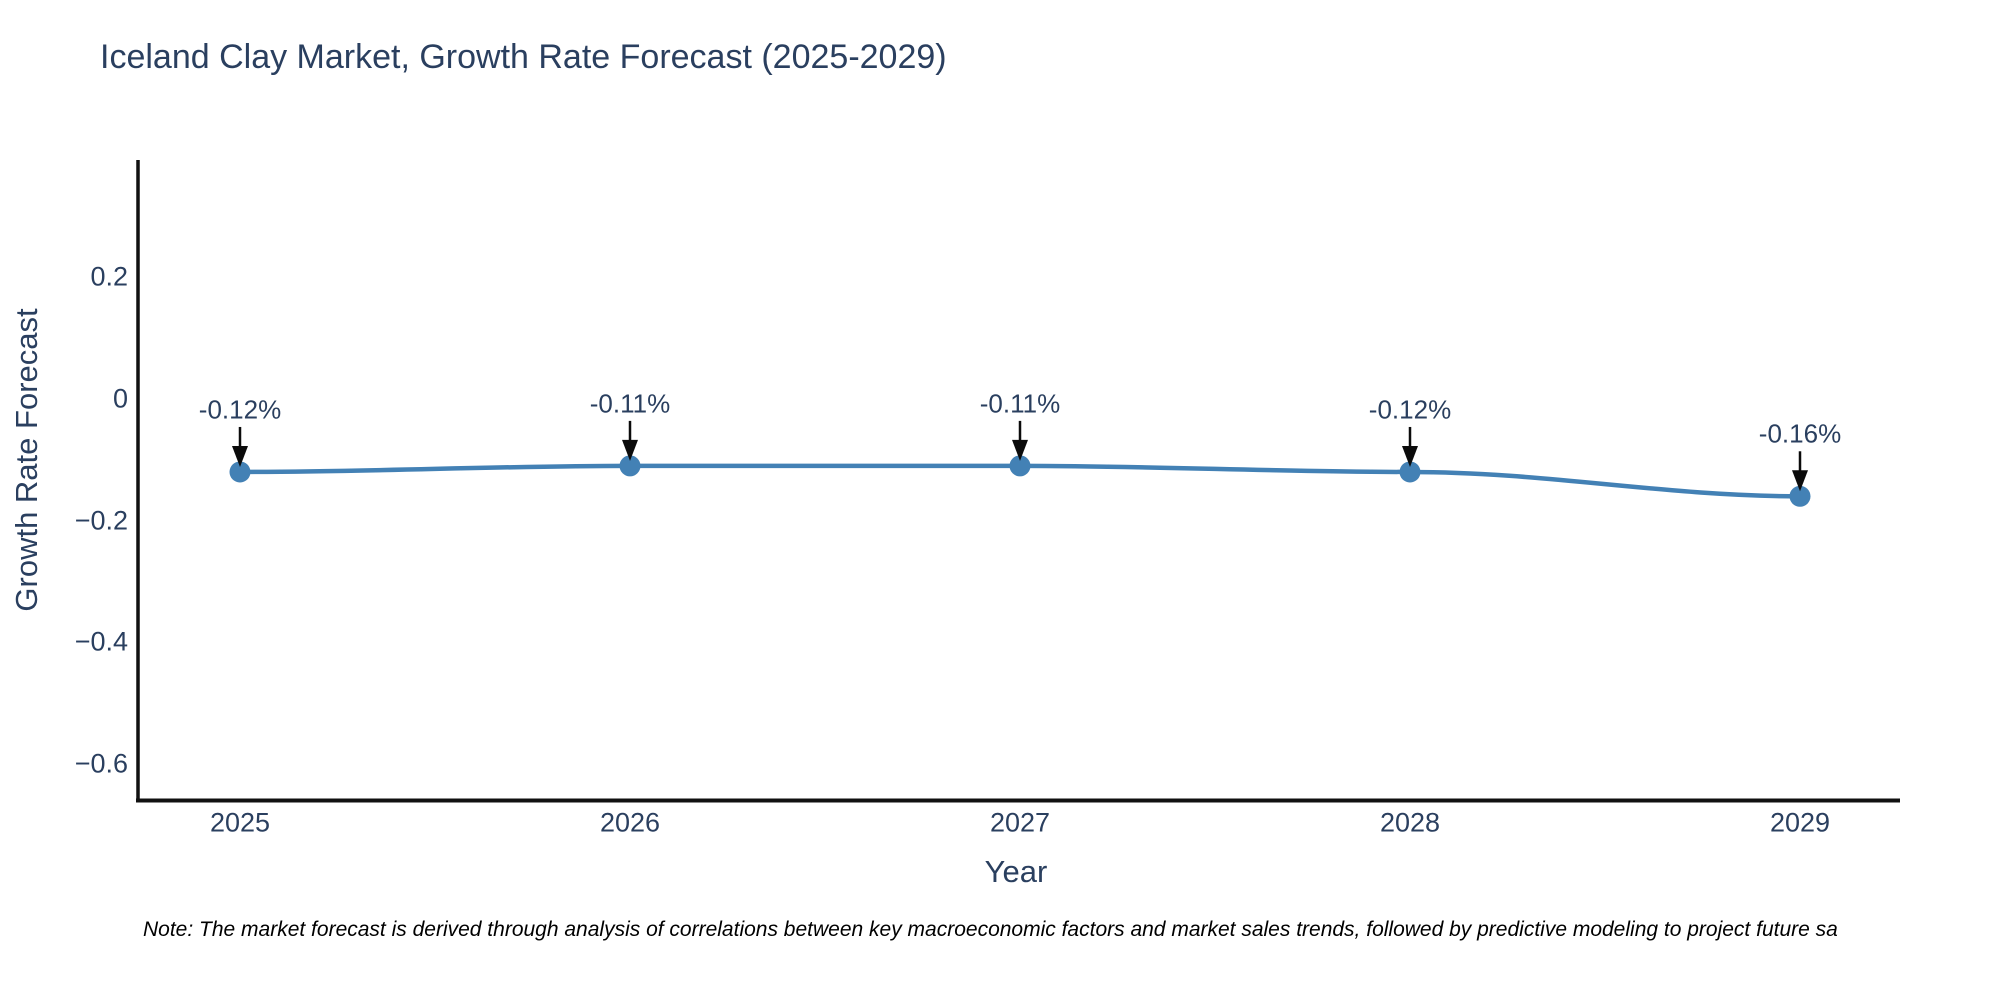  What do you see at coordinates (101, 763) in the screenshot?
I see `y-tick-label: −0.6` at bounding box center [101, 763].